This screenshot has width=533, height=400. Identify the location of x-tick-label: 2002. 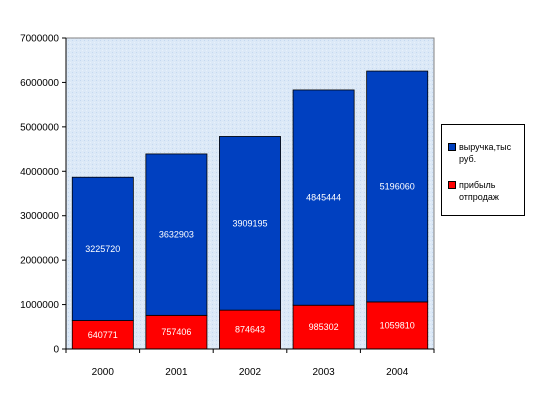
(250, 372).